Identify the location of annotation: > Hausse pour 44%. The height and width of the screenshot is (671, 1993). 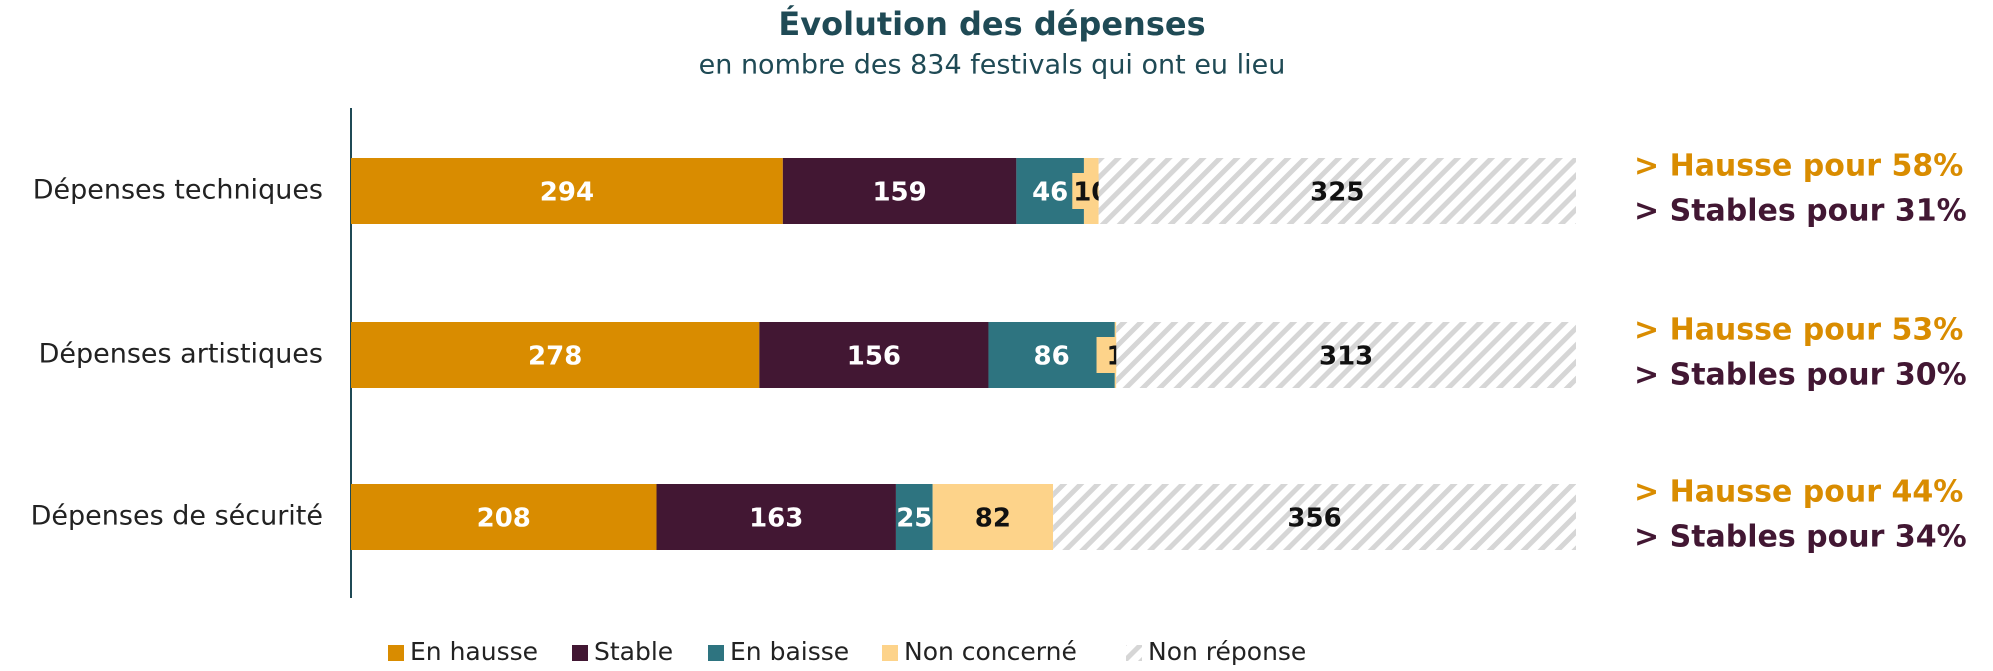
(1798, 492).